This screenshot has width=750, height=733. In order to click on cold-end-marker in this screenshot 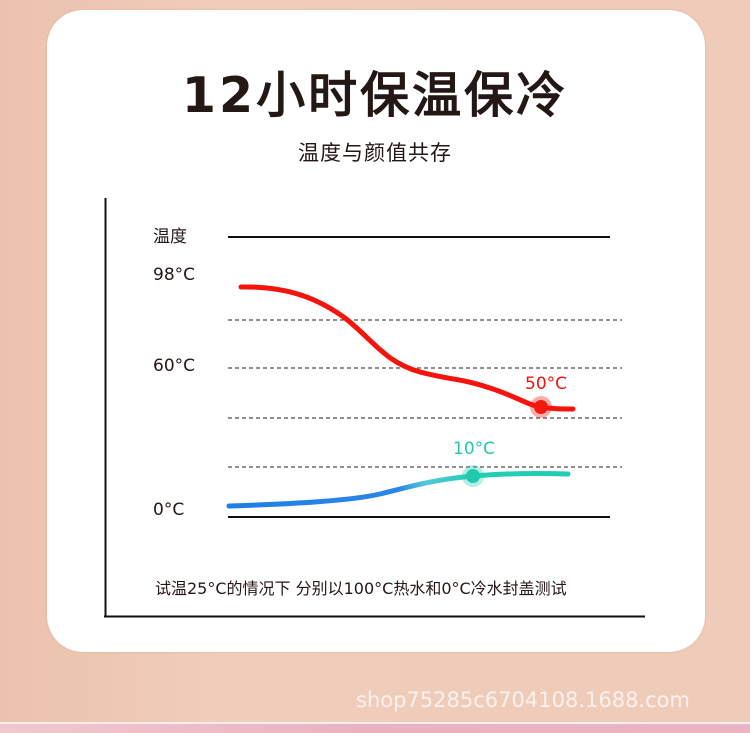, I will do `click(473, 476)`.